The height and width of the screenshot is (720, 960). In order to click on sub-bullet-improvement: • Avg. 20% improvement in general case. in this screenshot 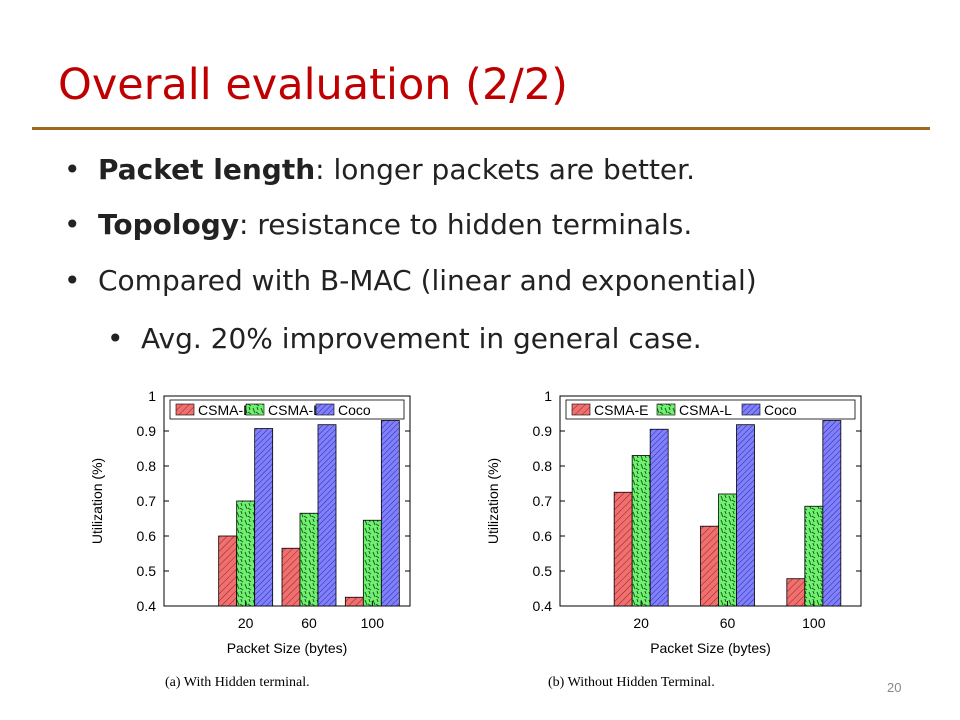, I will do `click(404, 338)`.